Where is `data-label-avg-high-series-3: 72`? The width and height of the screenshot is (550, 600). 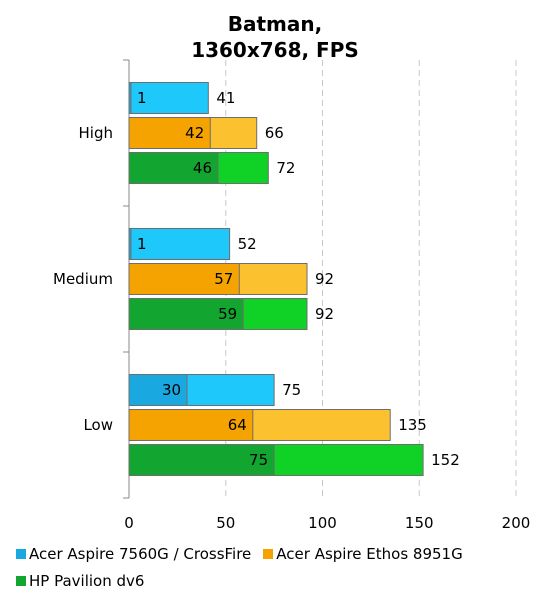
data-label-avg-high-series-3: 72 is located at coordinates (285, 168).